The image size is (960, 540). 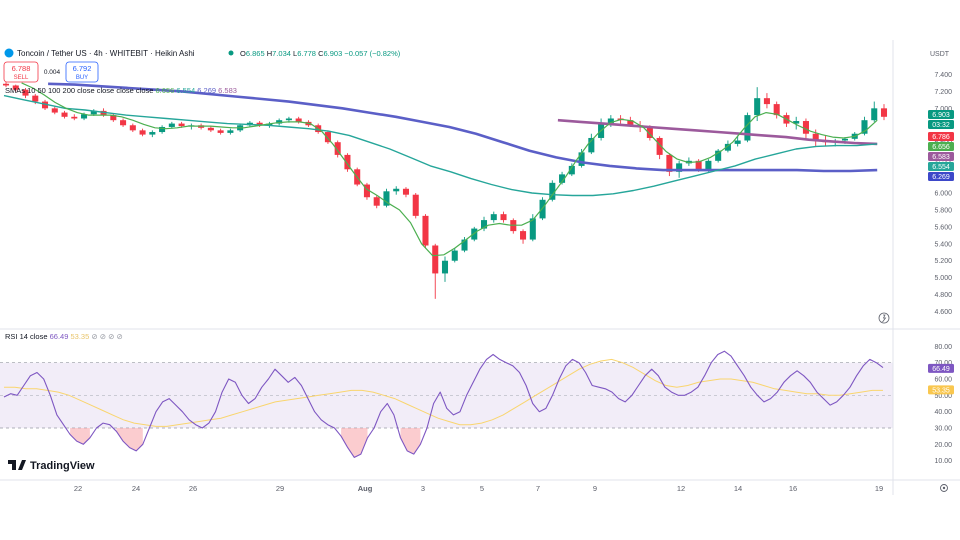 I want to click on price-tick-label: 5.000, so click(x=943, y=278).